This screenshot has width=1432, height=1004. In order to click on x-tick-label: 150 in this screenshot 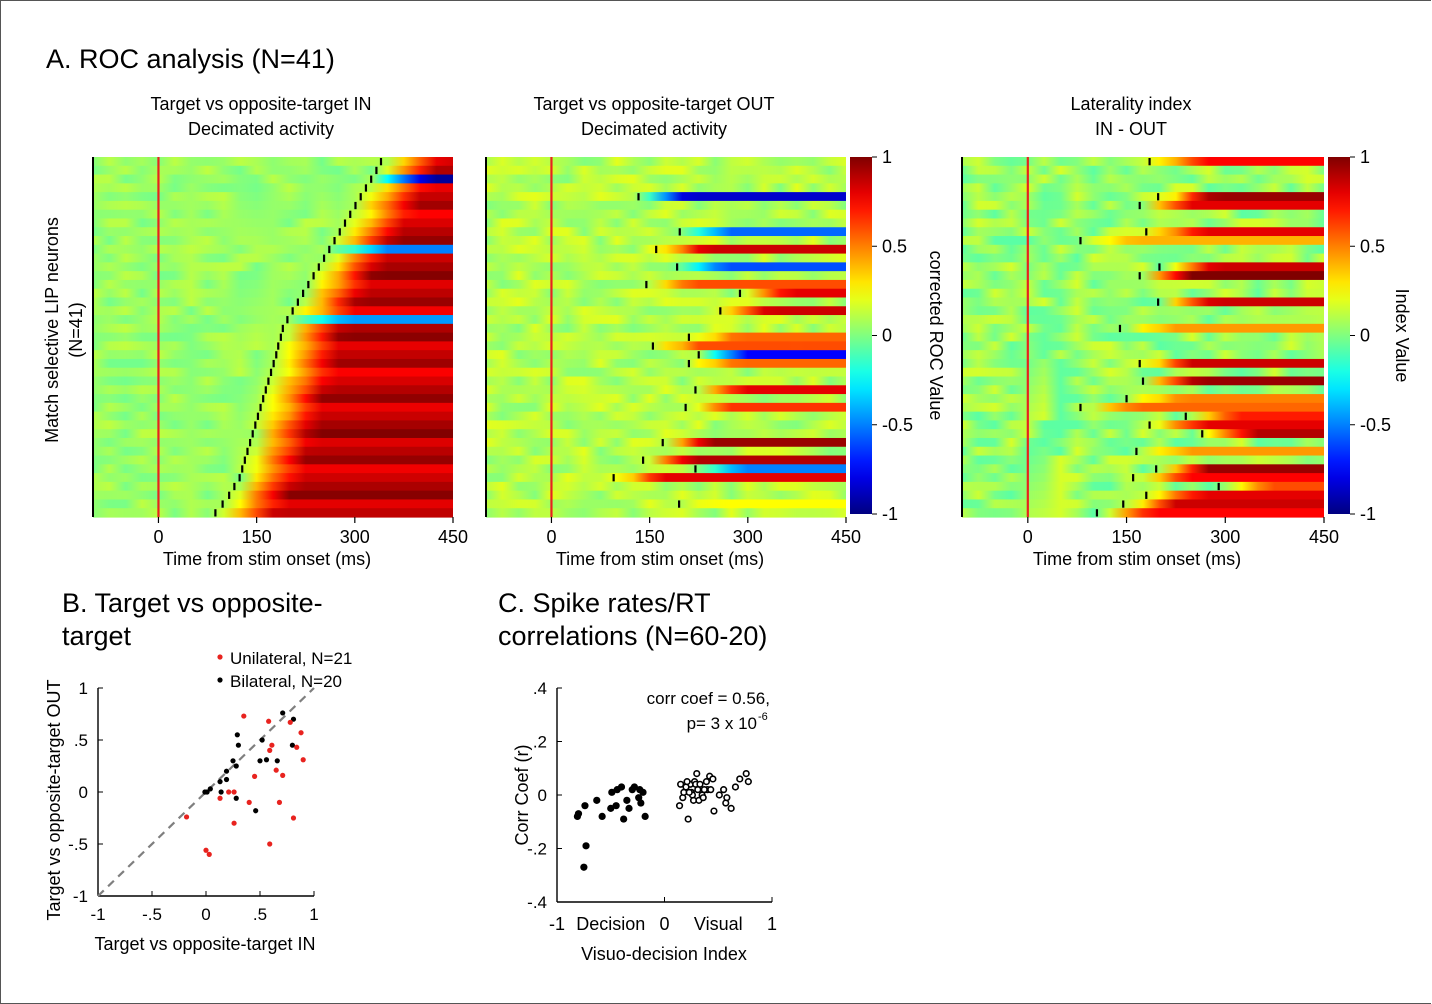, I will do `click(650, 537)`.